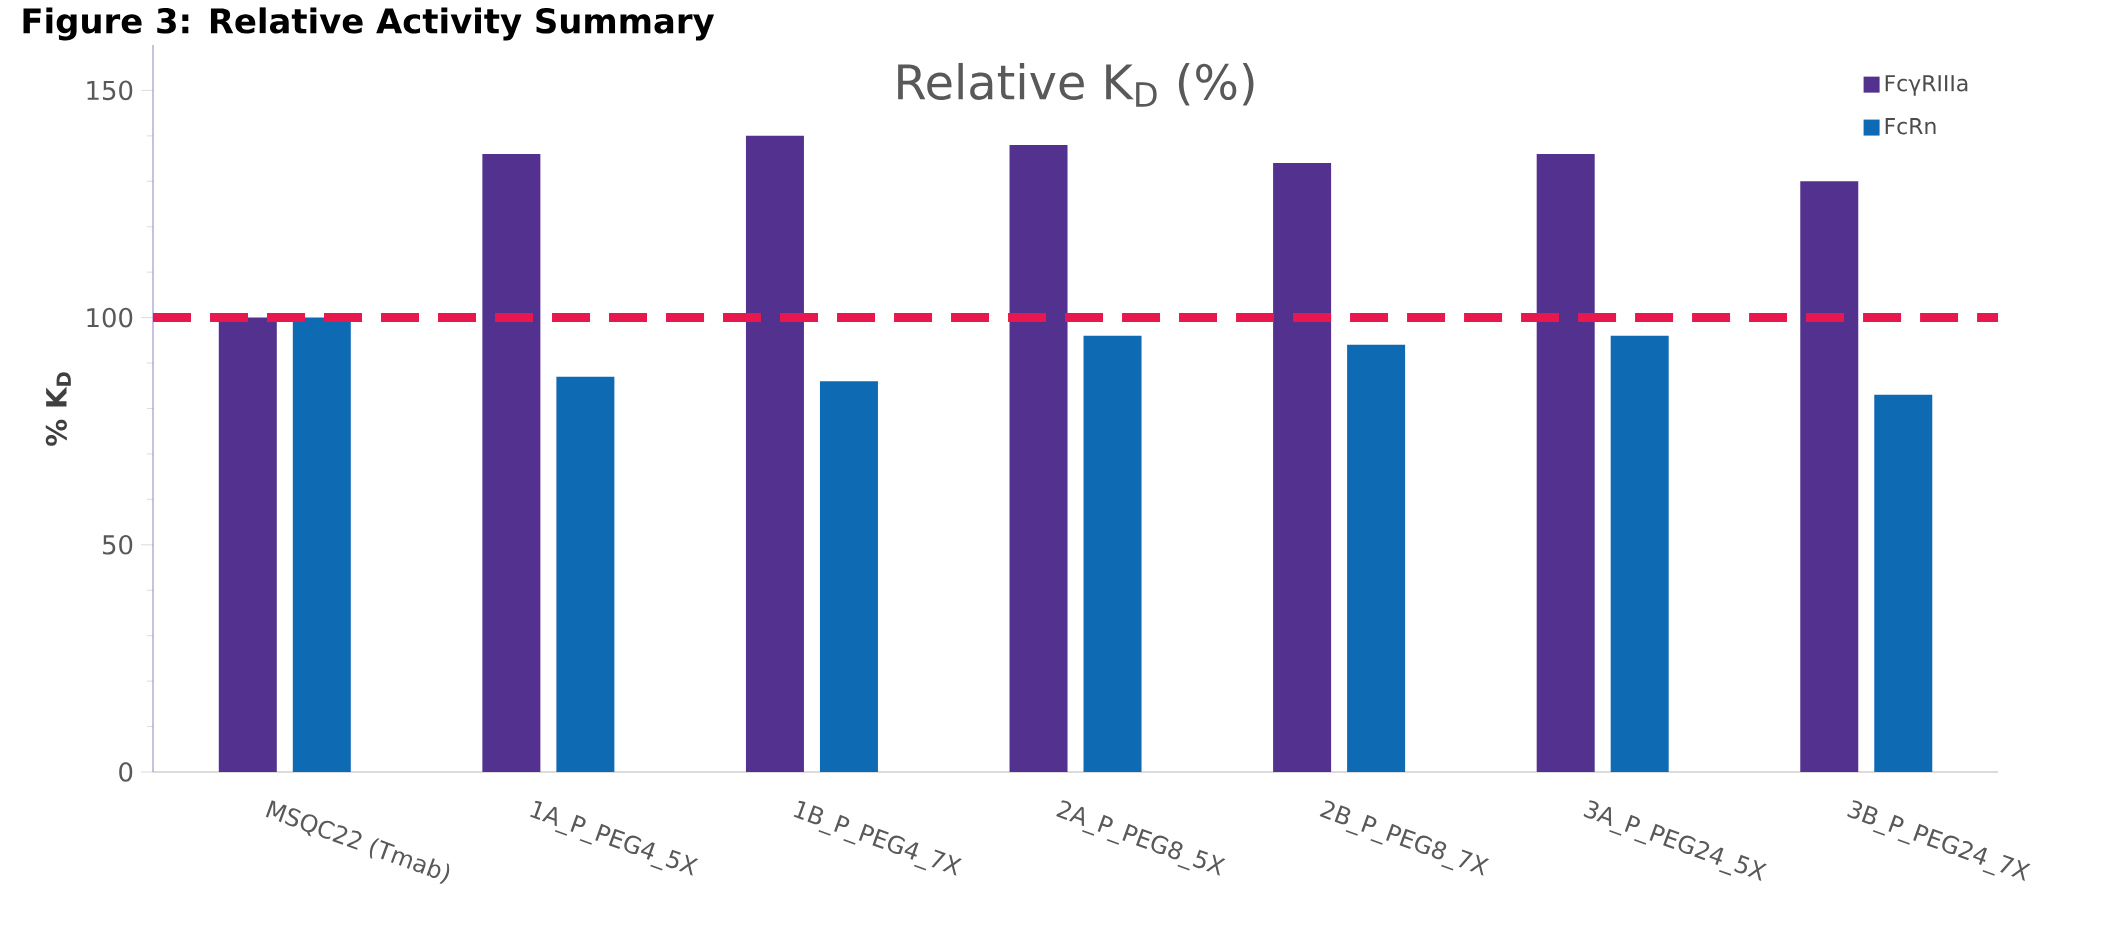  I want to click on chart-title: Figure 3: Relative Activity Summary, so click(369, 24).